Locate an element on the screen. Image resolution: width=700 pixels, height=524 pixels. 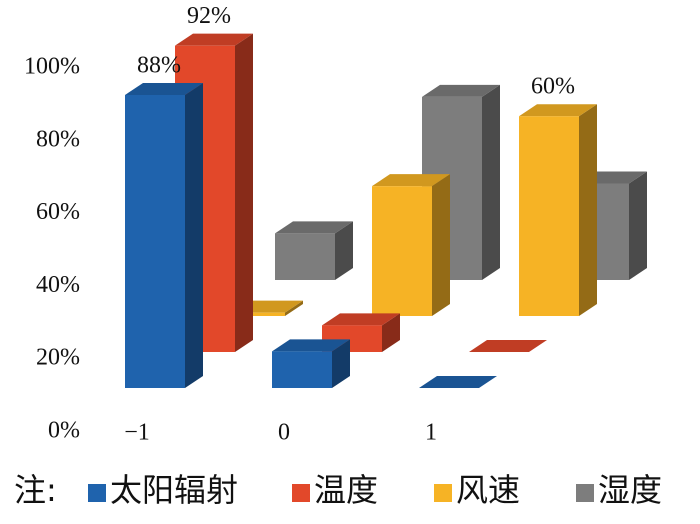
legend-label: 风速 is located at coordinates (488, 490).